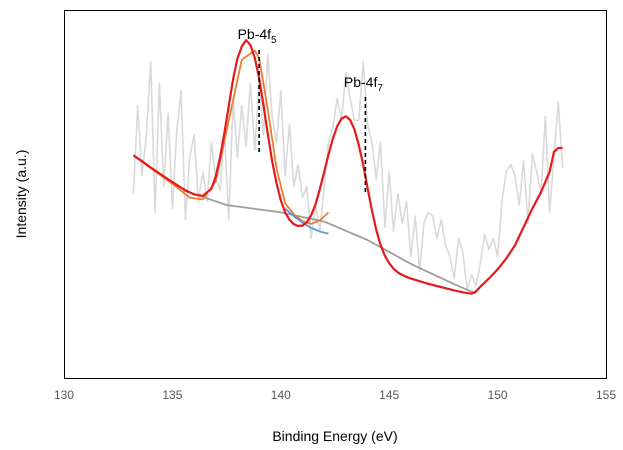 This screenshot has height=450, width=623. What do you see at coordinates (335, 395) in the screenshot?
I see `x-tick-labels: 130 135 140 145 150 155` at bounding box center [335, 395].